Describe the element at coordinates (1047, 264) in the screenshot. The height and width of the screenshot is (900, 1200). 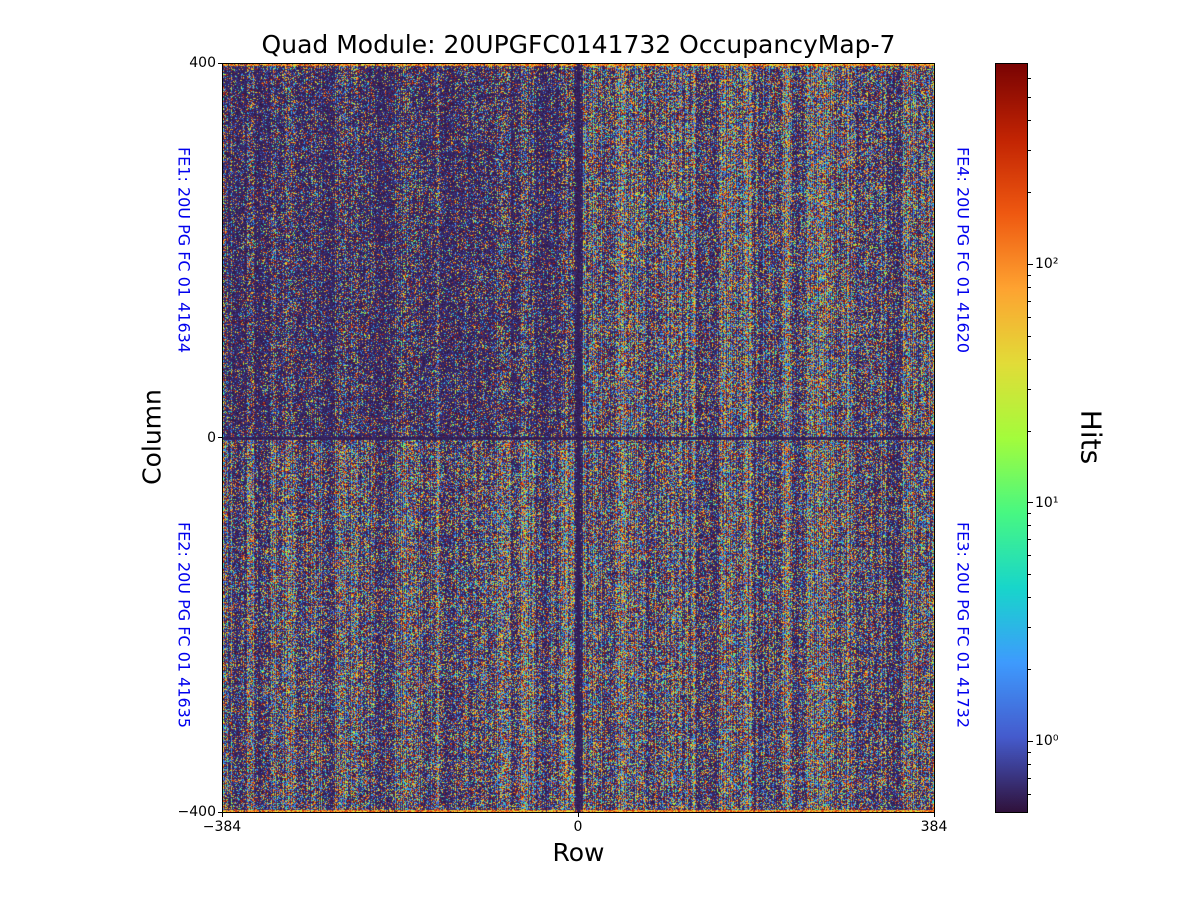
I see `colorbar-tick-label: 10²` at that location.